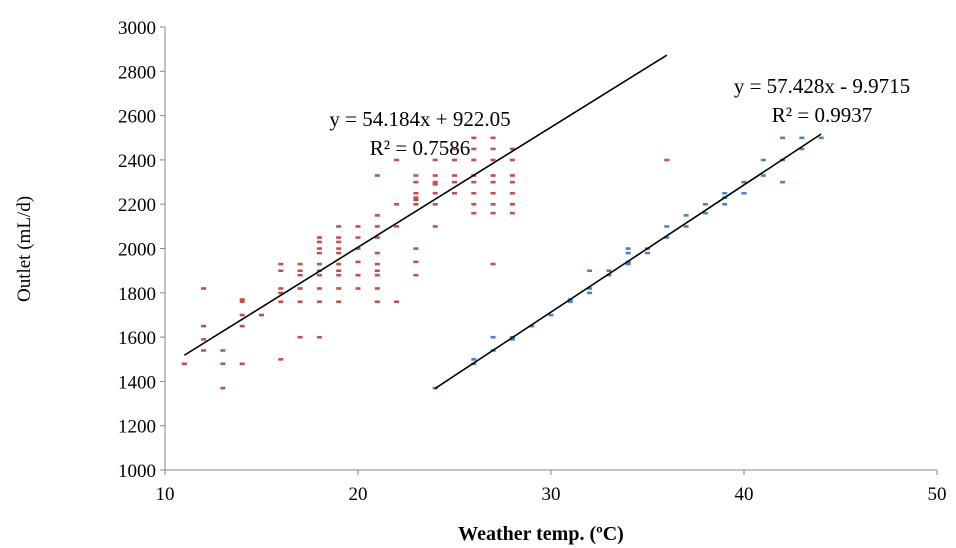 The image size is (956, 548). I want to click on y-tick-label: 2400, so click(137, 161).